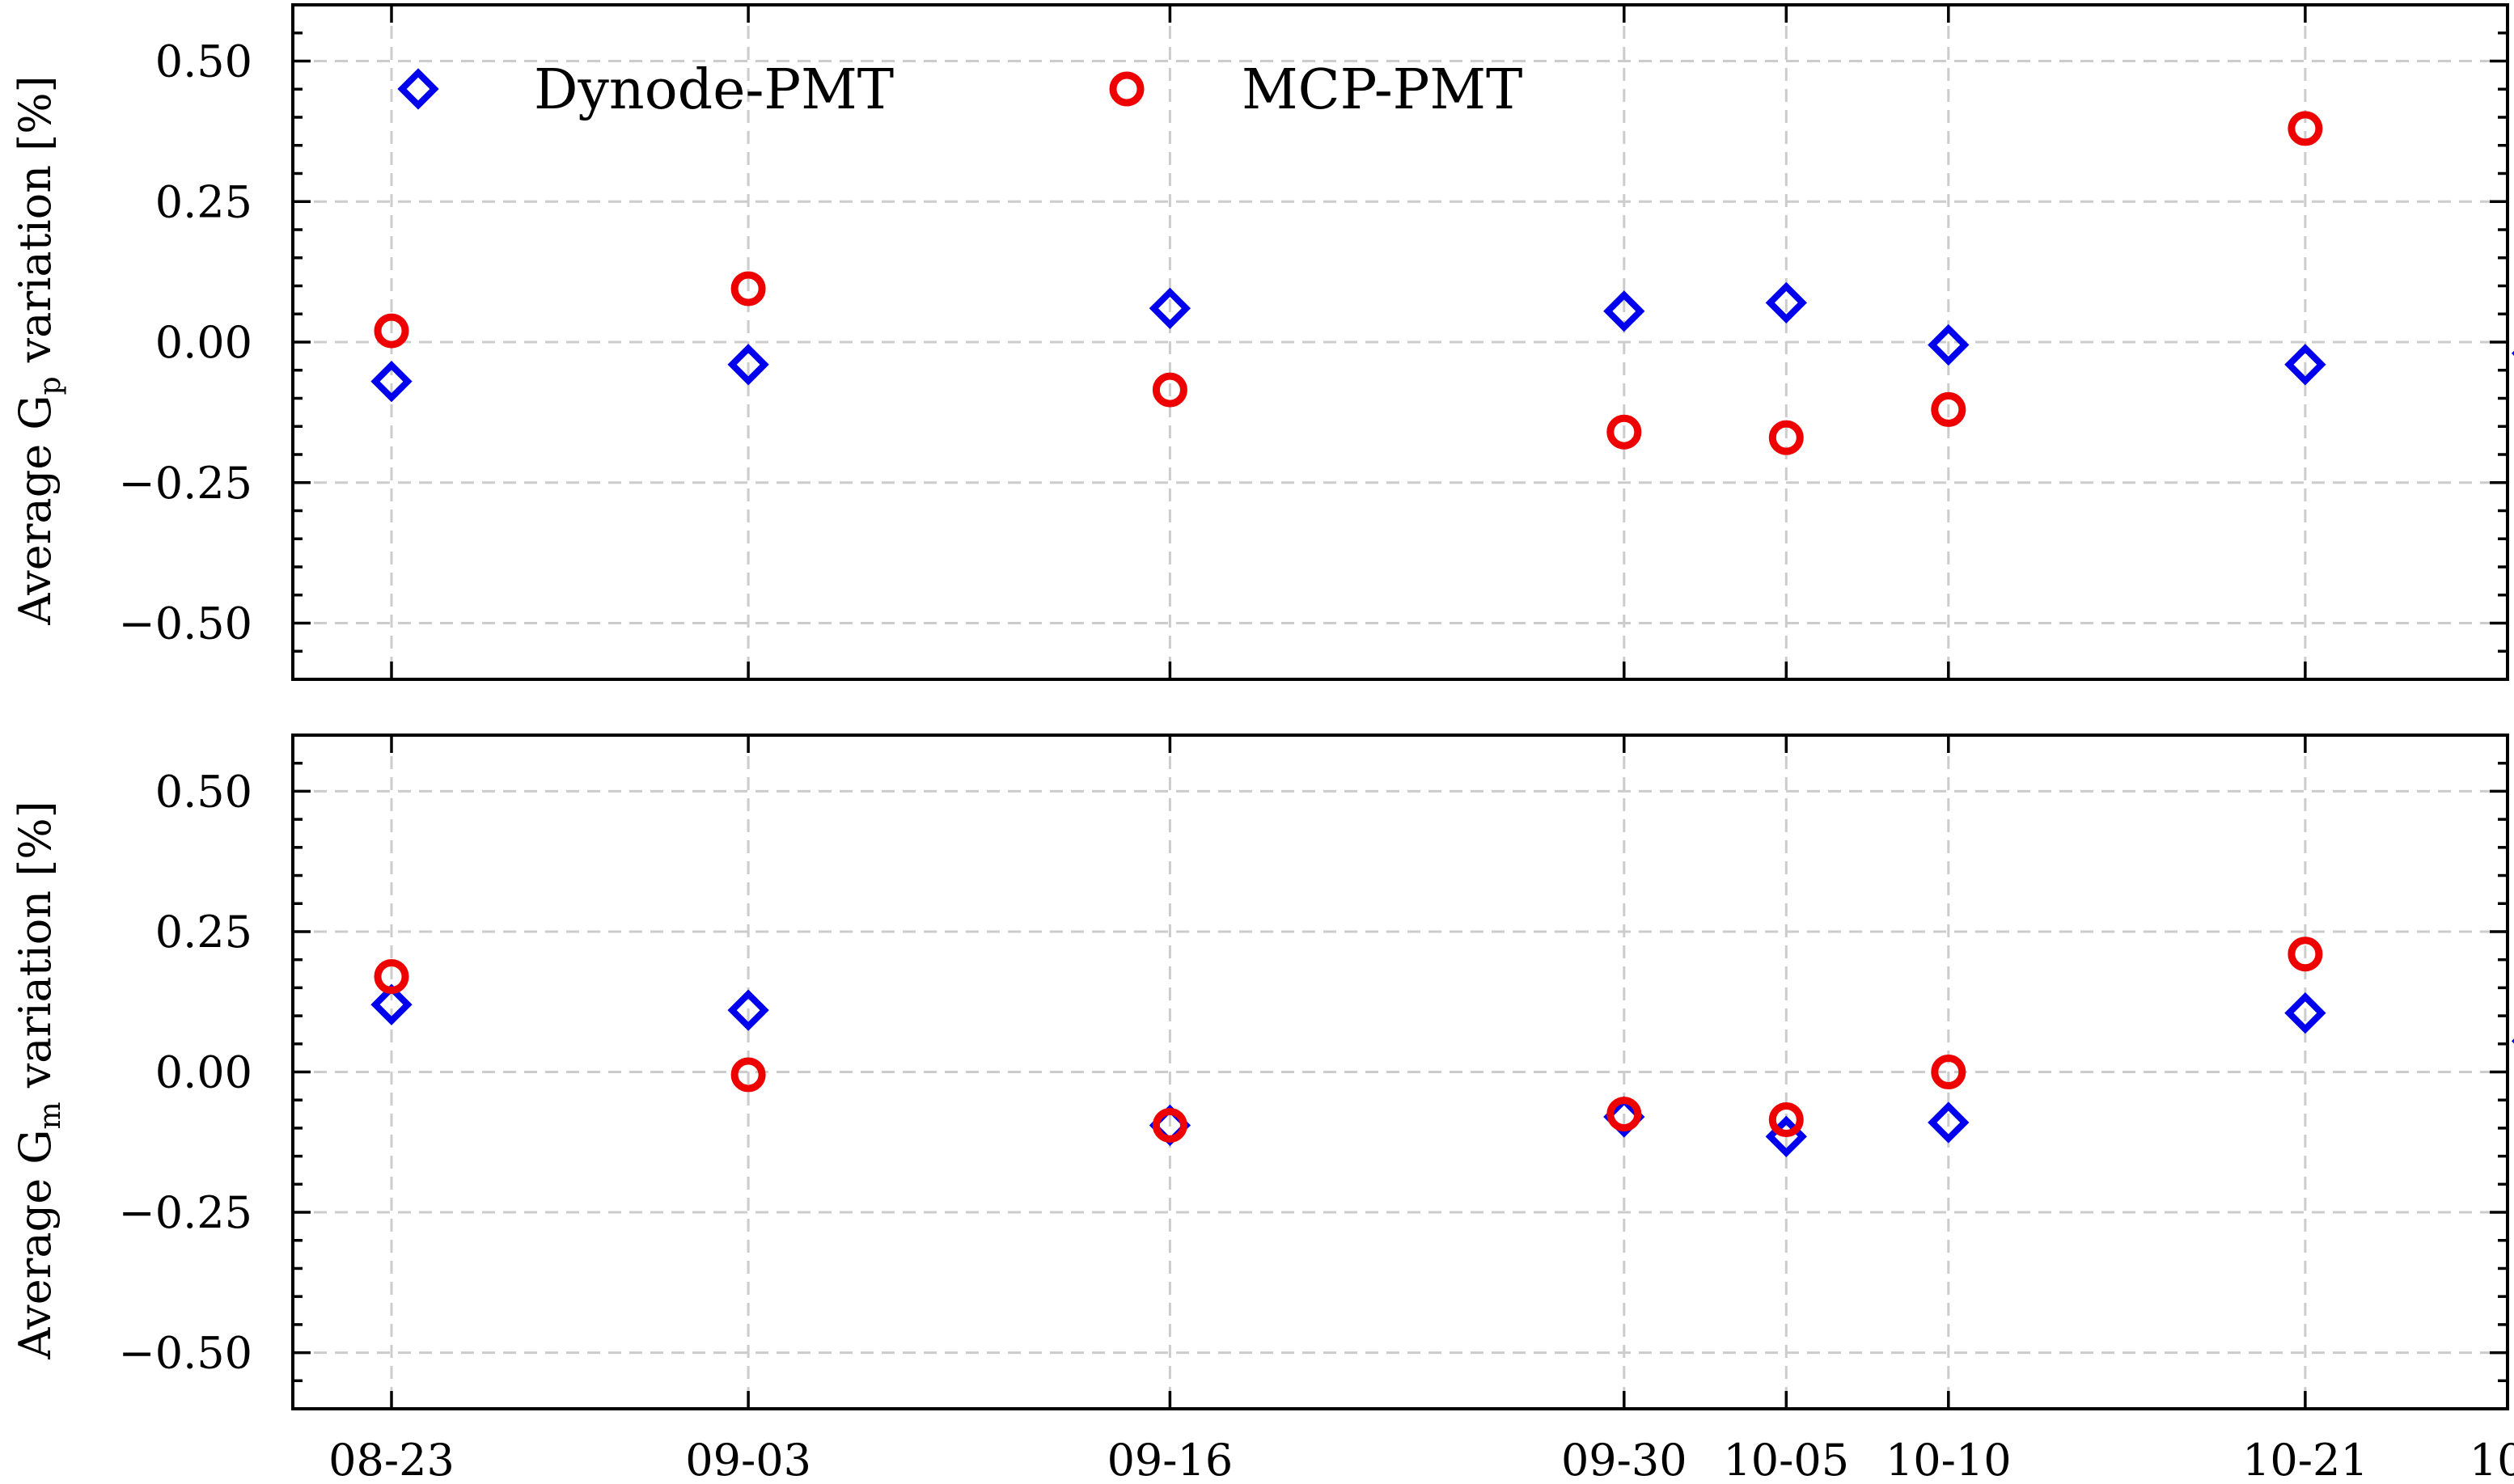 The height and width of the screenshot is (1484, 2514). What do you see at coordinates (1624, 1459) in the screenshot?
I see `x-tick-label: 09-30` at bounding box center [1624, 1459].